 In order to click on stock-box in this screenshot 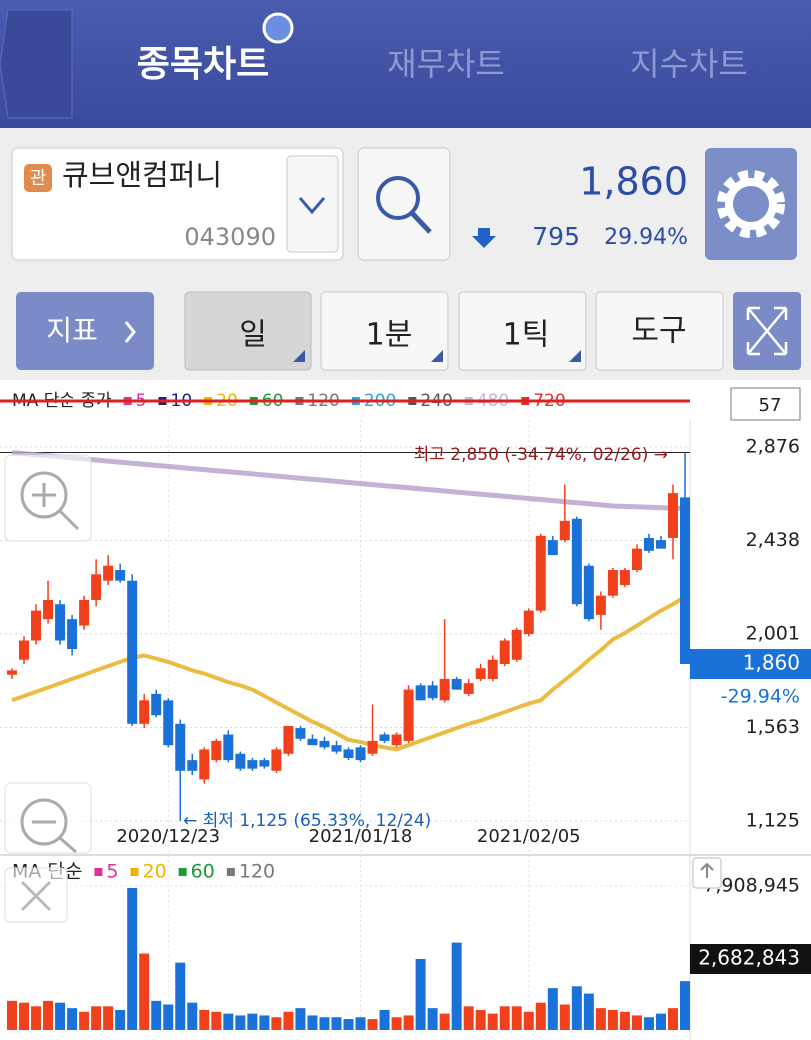, I will do `click(177, 204)`.